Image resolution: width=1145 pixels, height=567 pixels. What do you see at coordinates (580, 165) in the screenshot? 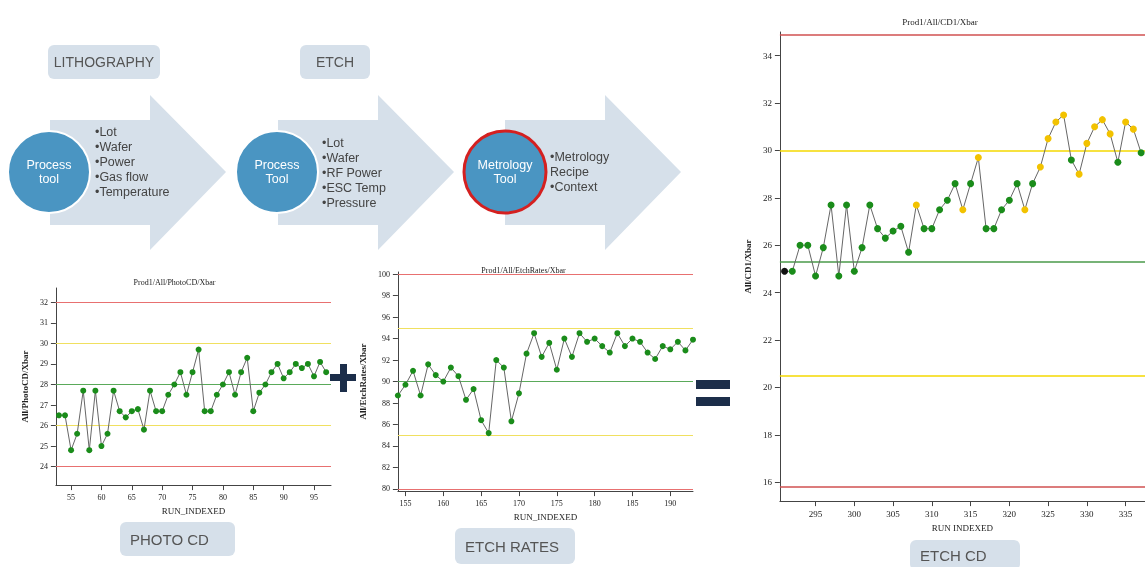
I see `text: •Metrology Recipe` at bounding box center [580, 165].